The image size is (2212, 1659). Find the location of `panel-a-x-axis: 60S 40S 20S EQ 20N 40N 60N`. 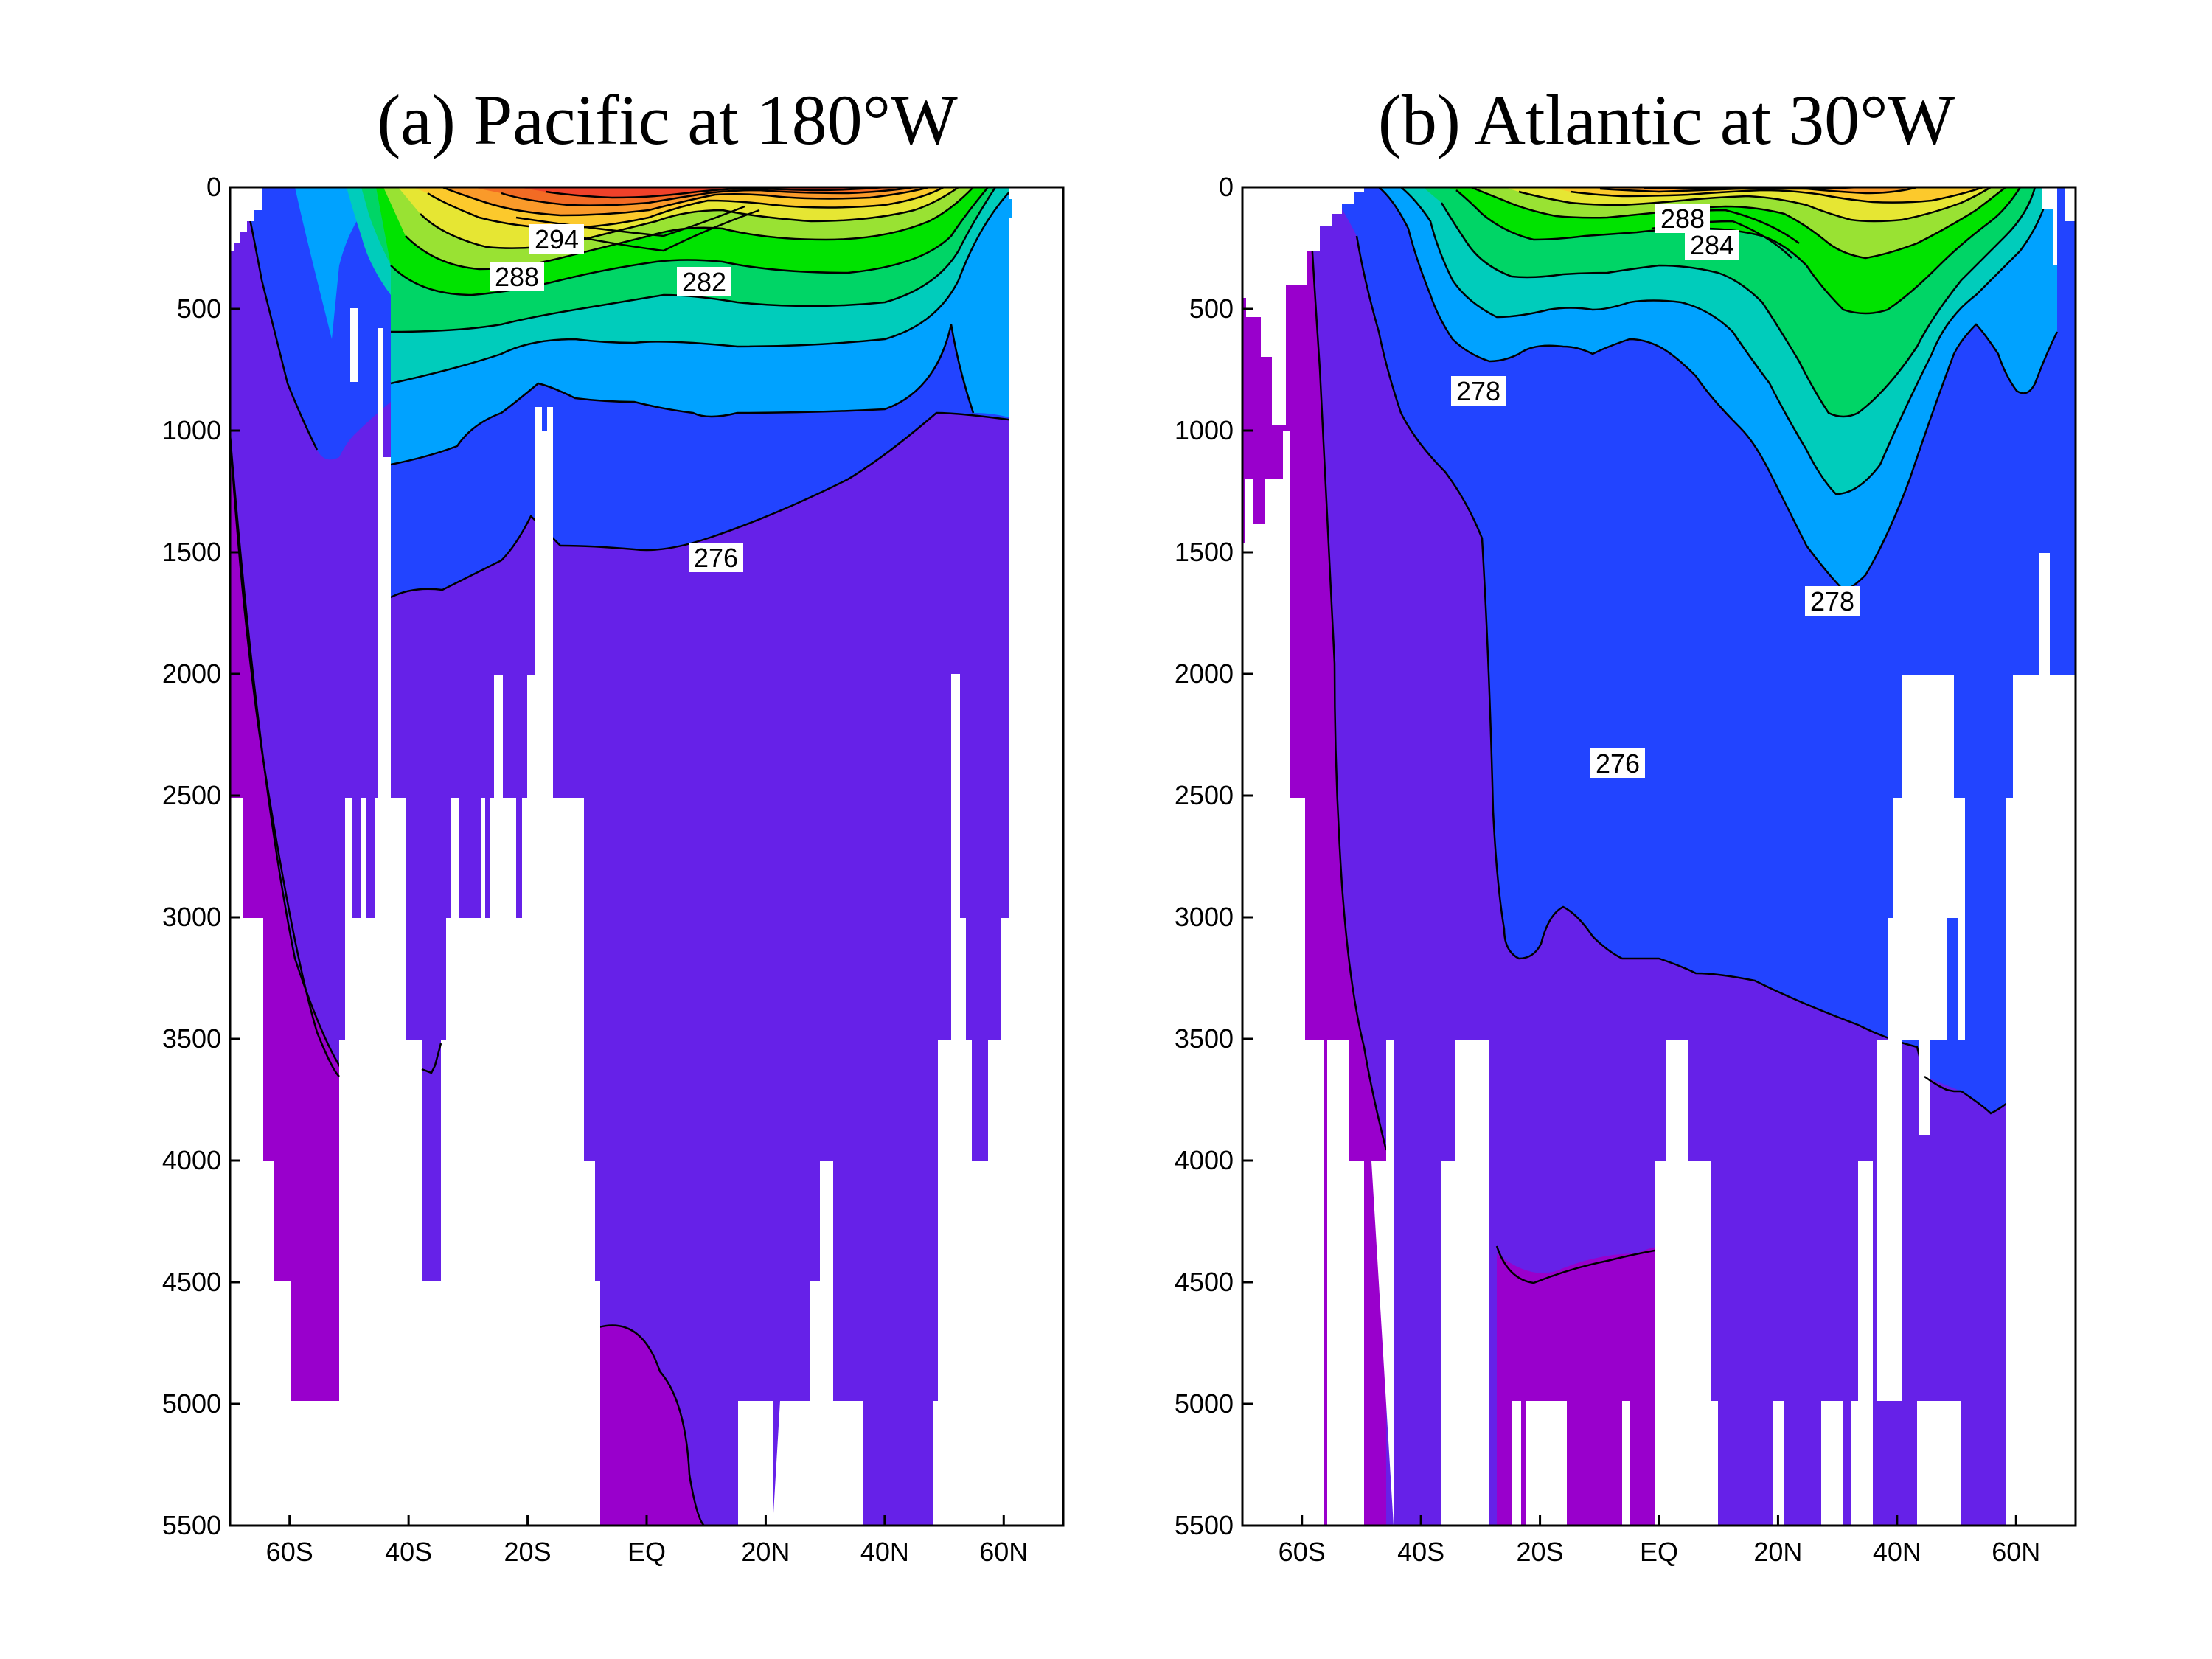

panel-a-x-axis: 60S 40S 20S EQ 20N 40N 60N is located at coordinates (647, 1541).